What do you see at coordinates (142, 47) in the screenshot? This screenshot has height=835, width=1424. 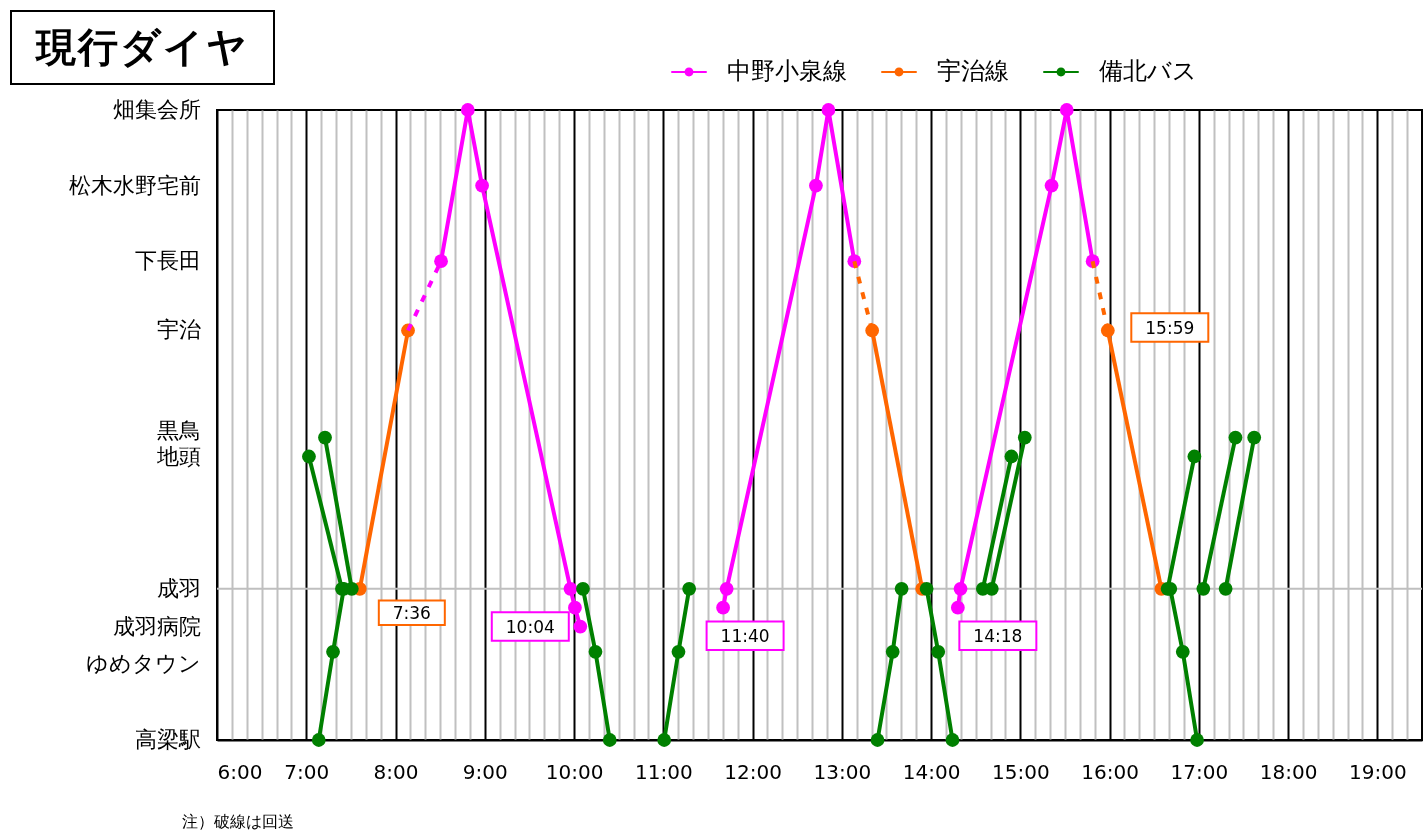 I see `chart-title: 現行ダイヤ` at bounding box center [142, 47].